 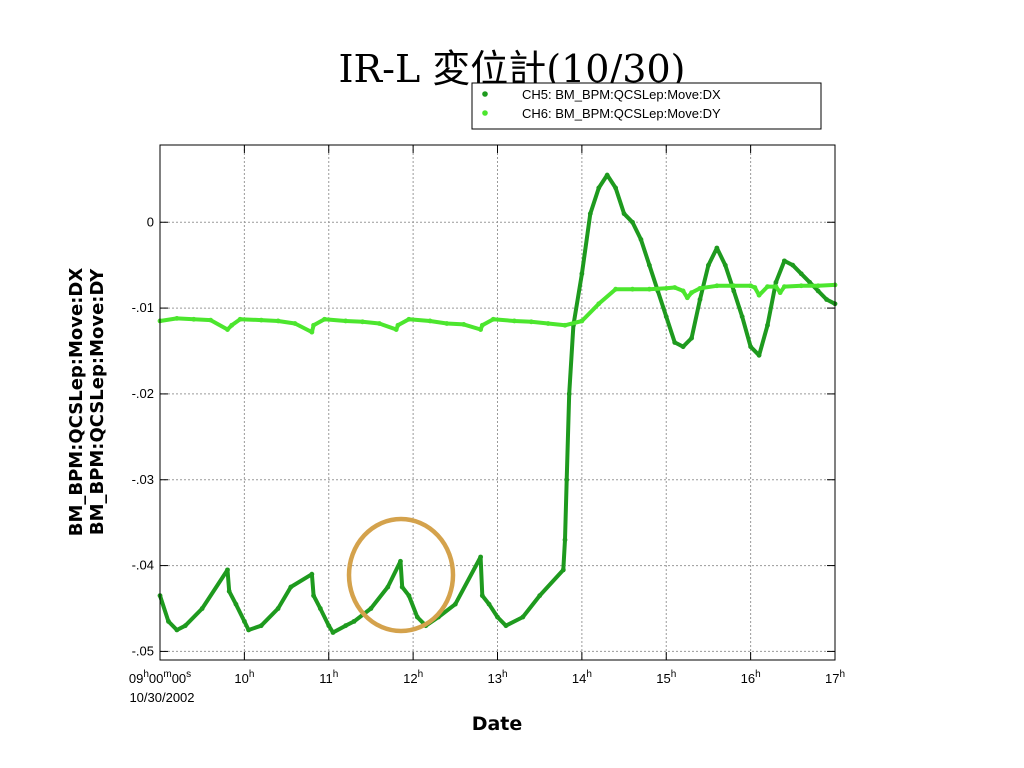 I want to click on x-tick-label: 15h, so click(x=666, y=677).